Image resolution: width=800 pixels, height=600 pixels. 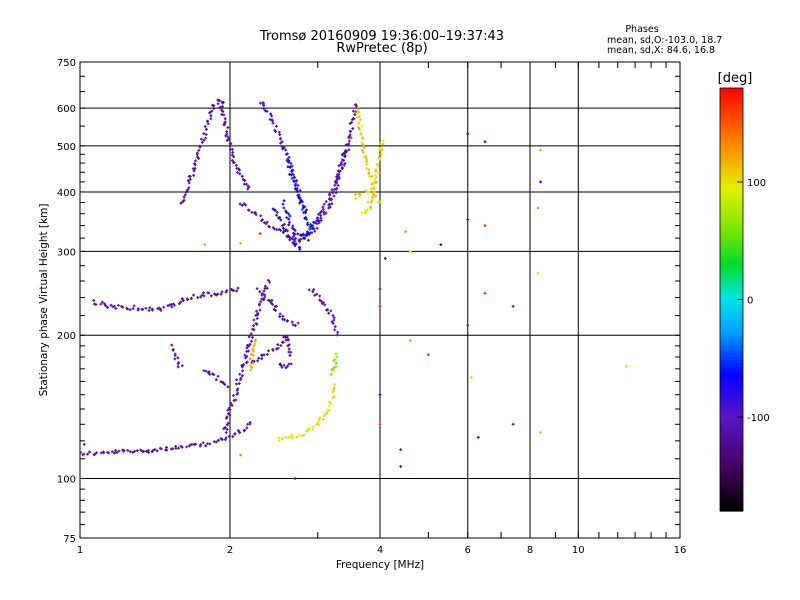 I want to click on y-tick-label: 75, so click(x=69, y=539).